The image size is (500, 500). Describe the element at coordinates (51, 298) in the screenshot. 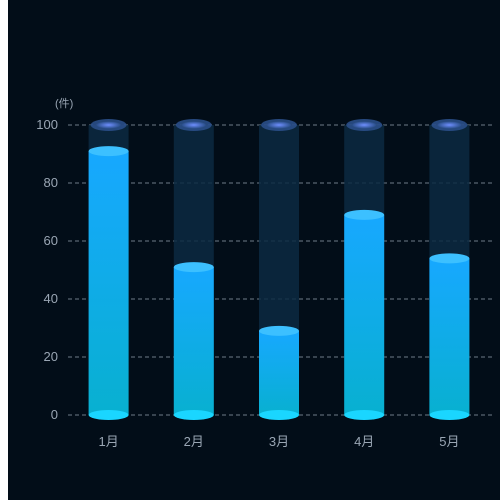

I see `y-tick-label: 40` at that location.